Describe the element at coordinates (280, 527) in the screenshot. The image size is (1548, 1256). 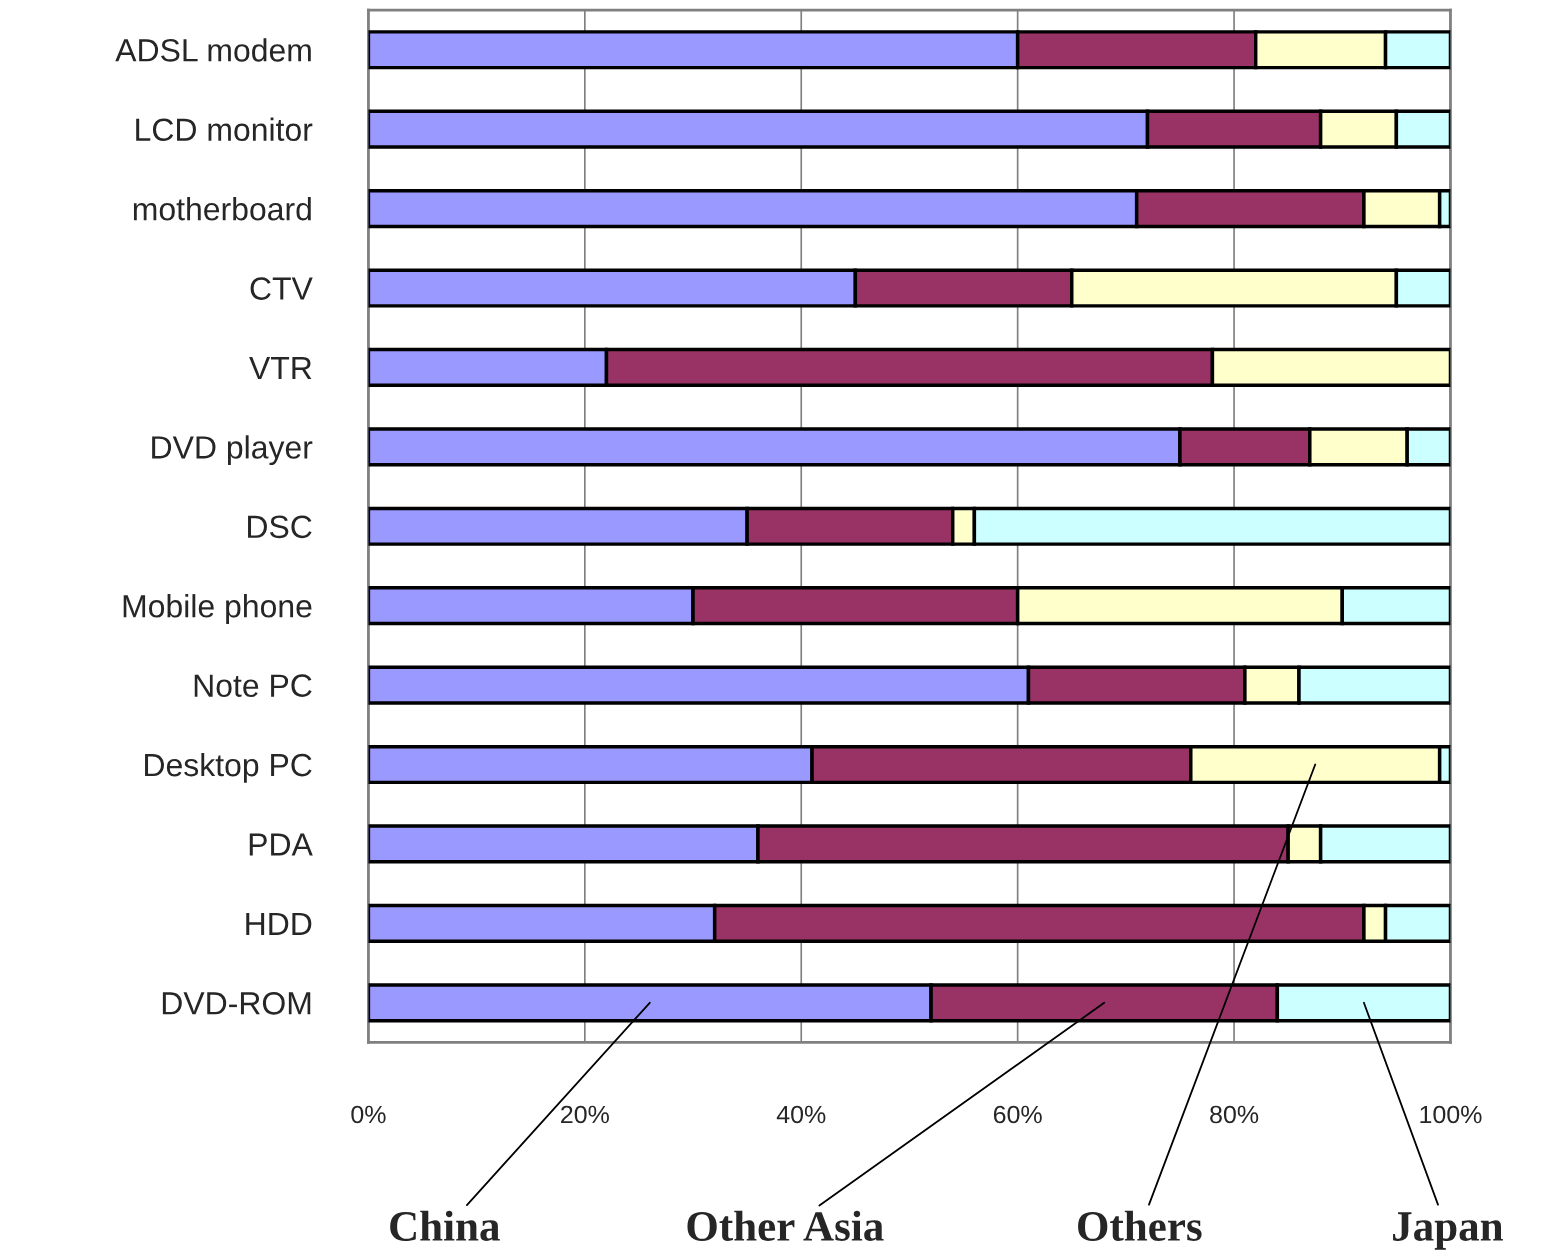
I see `y-tick-label: DSC` at that location.